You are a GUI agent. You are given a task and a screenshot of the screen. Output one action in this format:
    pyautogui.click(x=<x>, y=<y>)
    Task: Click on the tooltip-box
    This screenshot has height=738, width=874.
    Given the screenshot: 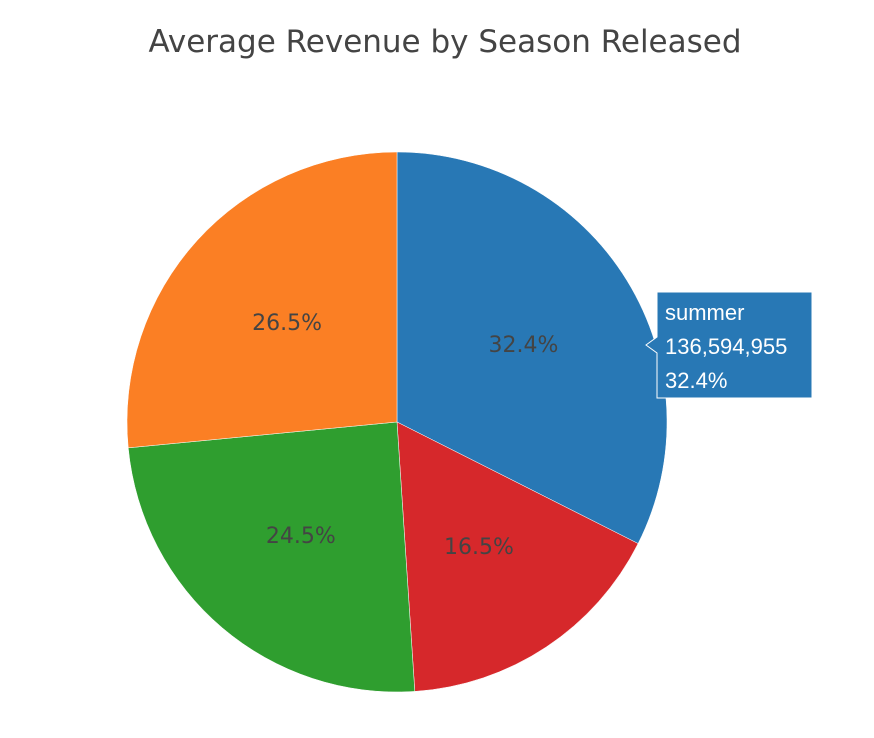 What is the action you would take?
    pyautogui.click(x=729, y=345)
    